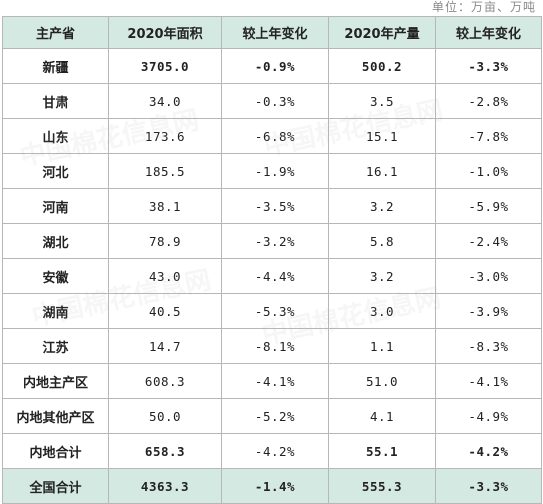  What do you see at coordinates (275, 381) in the screenshot?
I see `area-change-cell: -4.1%` at bounding box center [275, 381].